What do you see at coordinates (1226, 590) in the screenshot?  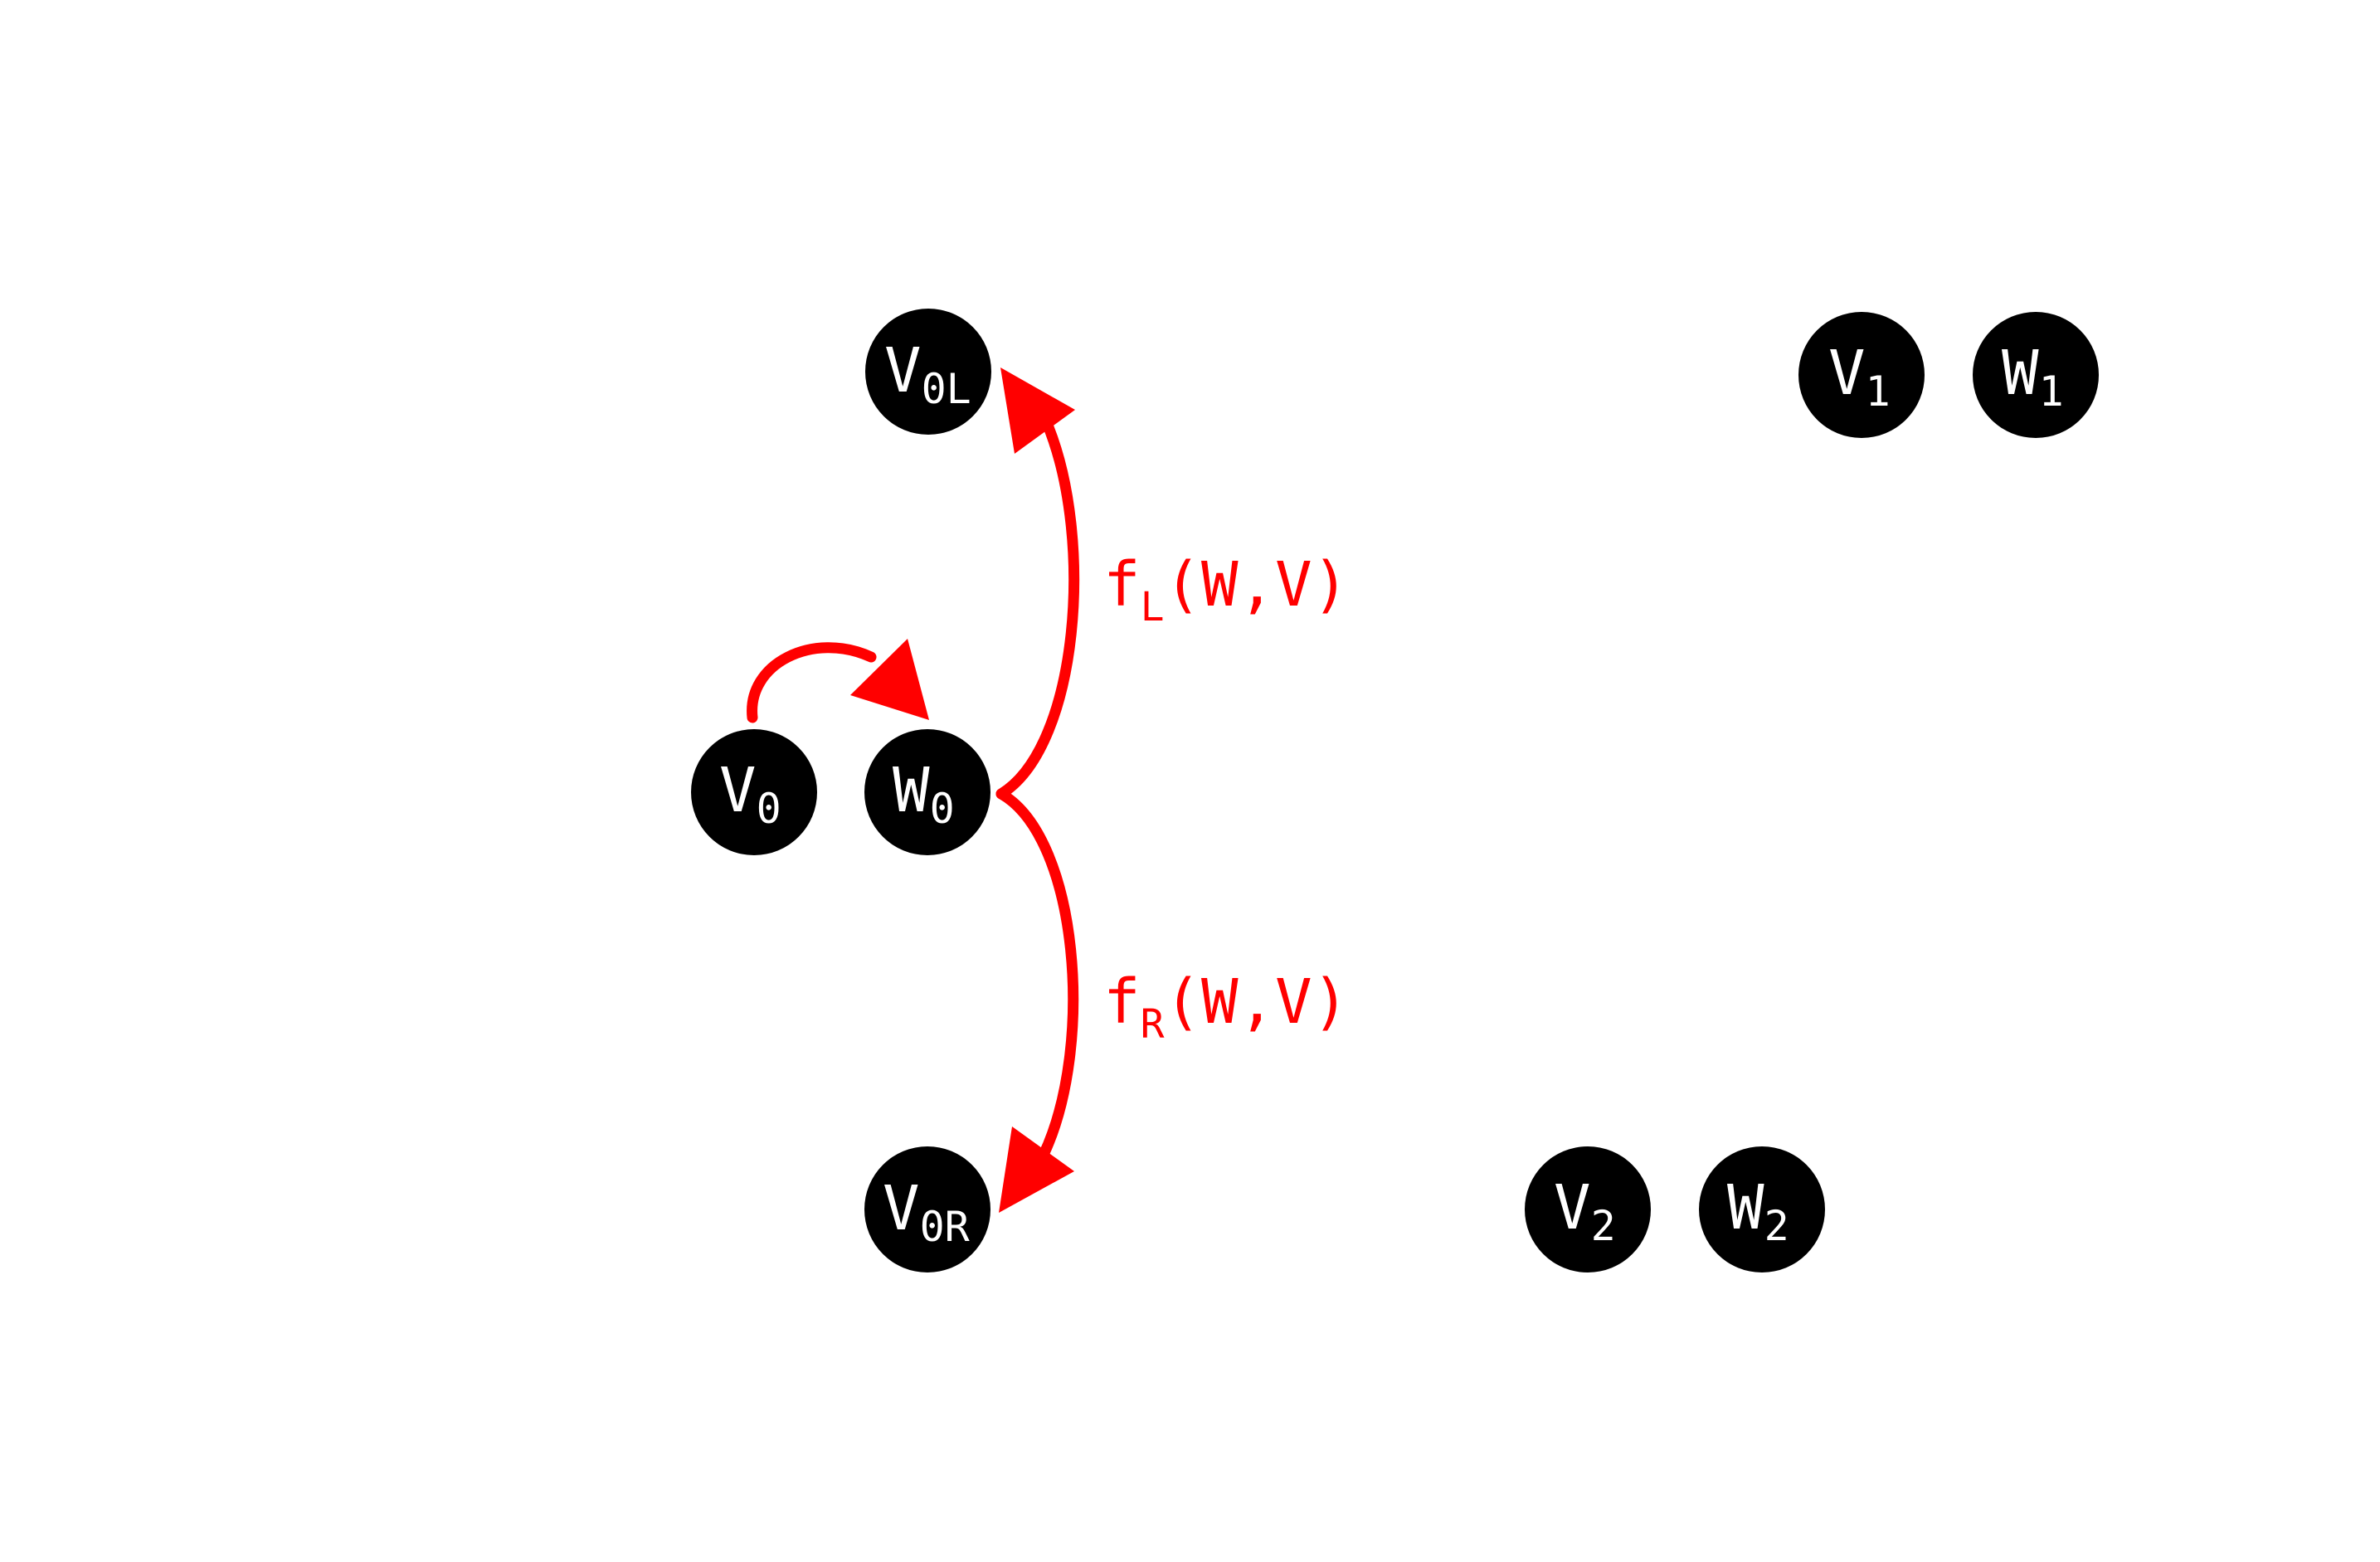 I see `edge-label-fL: fL(W,V)` at bounding box center [1226, 590].